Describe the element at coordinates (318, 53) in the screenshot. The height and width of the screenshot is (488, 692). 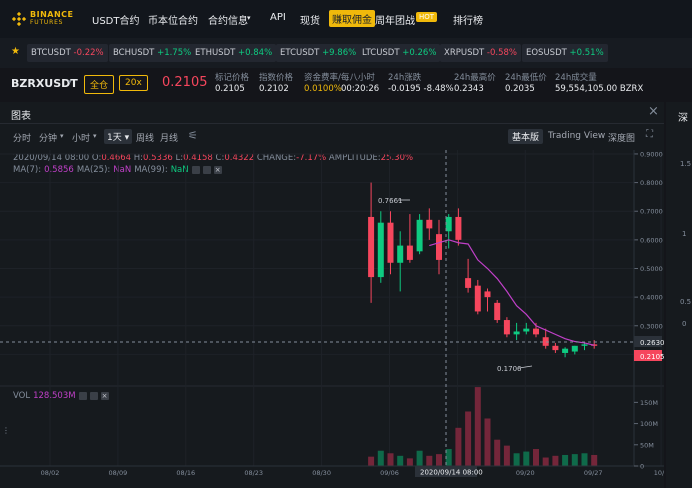
I see `ticker-etcusdt: ETCUSDT +9.86%` at that location.